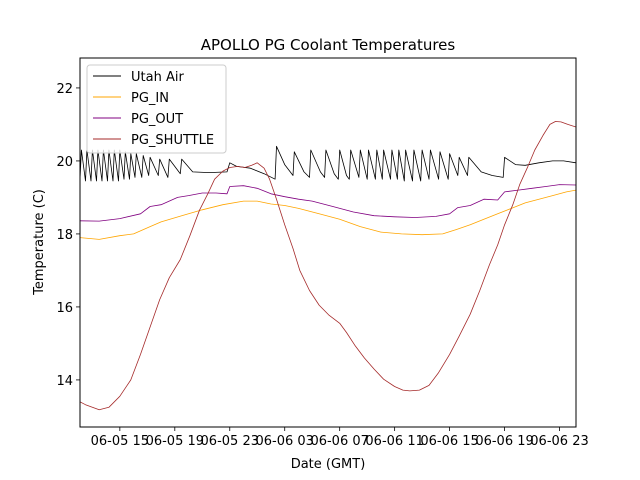 This screenshot has height=480, width=640. What do you see at coordinates (339, 441) in the screenshot?
I see `x-tick-label: 06-06 07` at bounding box center [339, 441].